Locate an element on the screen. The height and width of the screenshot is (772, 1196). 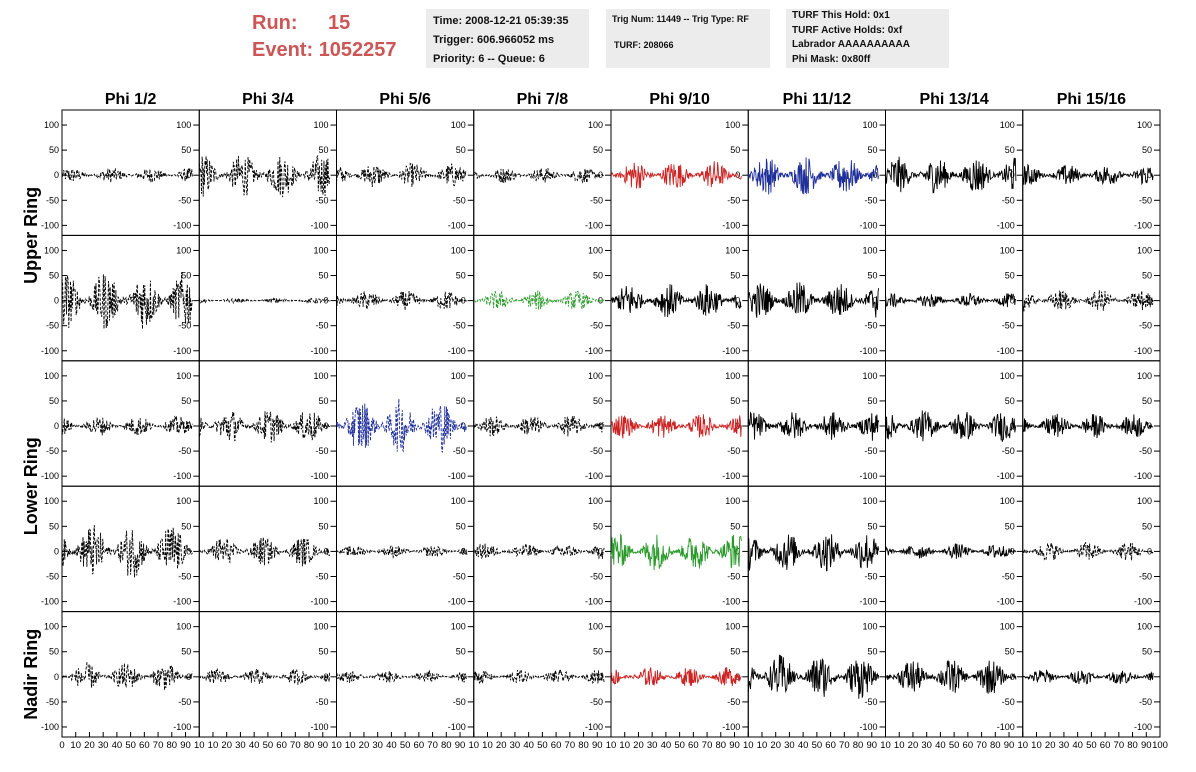
x-tick-label: 20 is located at coordinates (501, 745).